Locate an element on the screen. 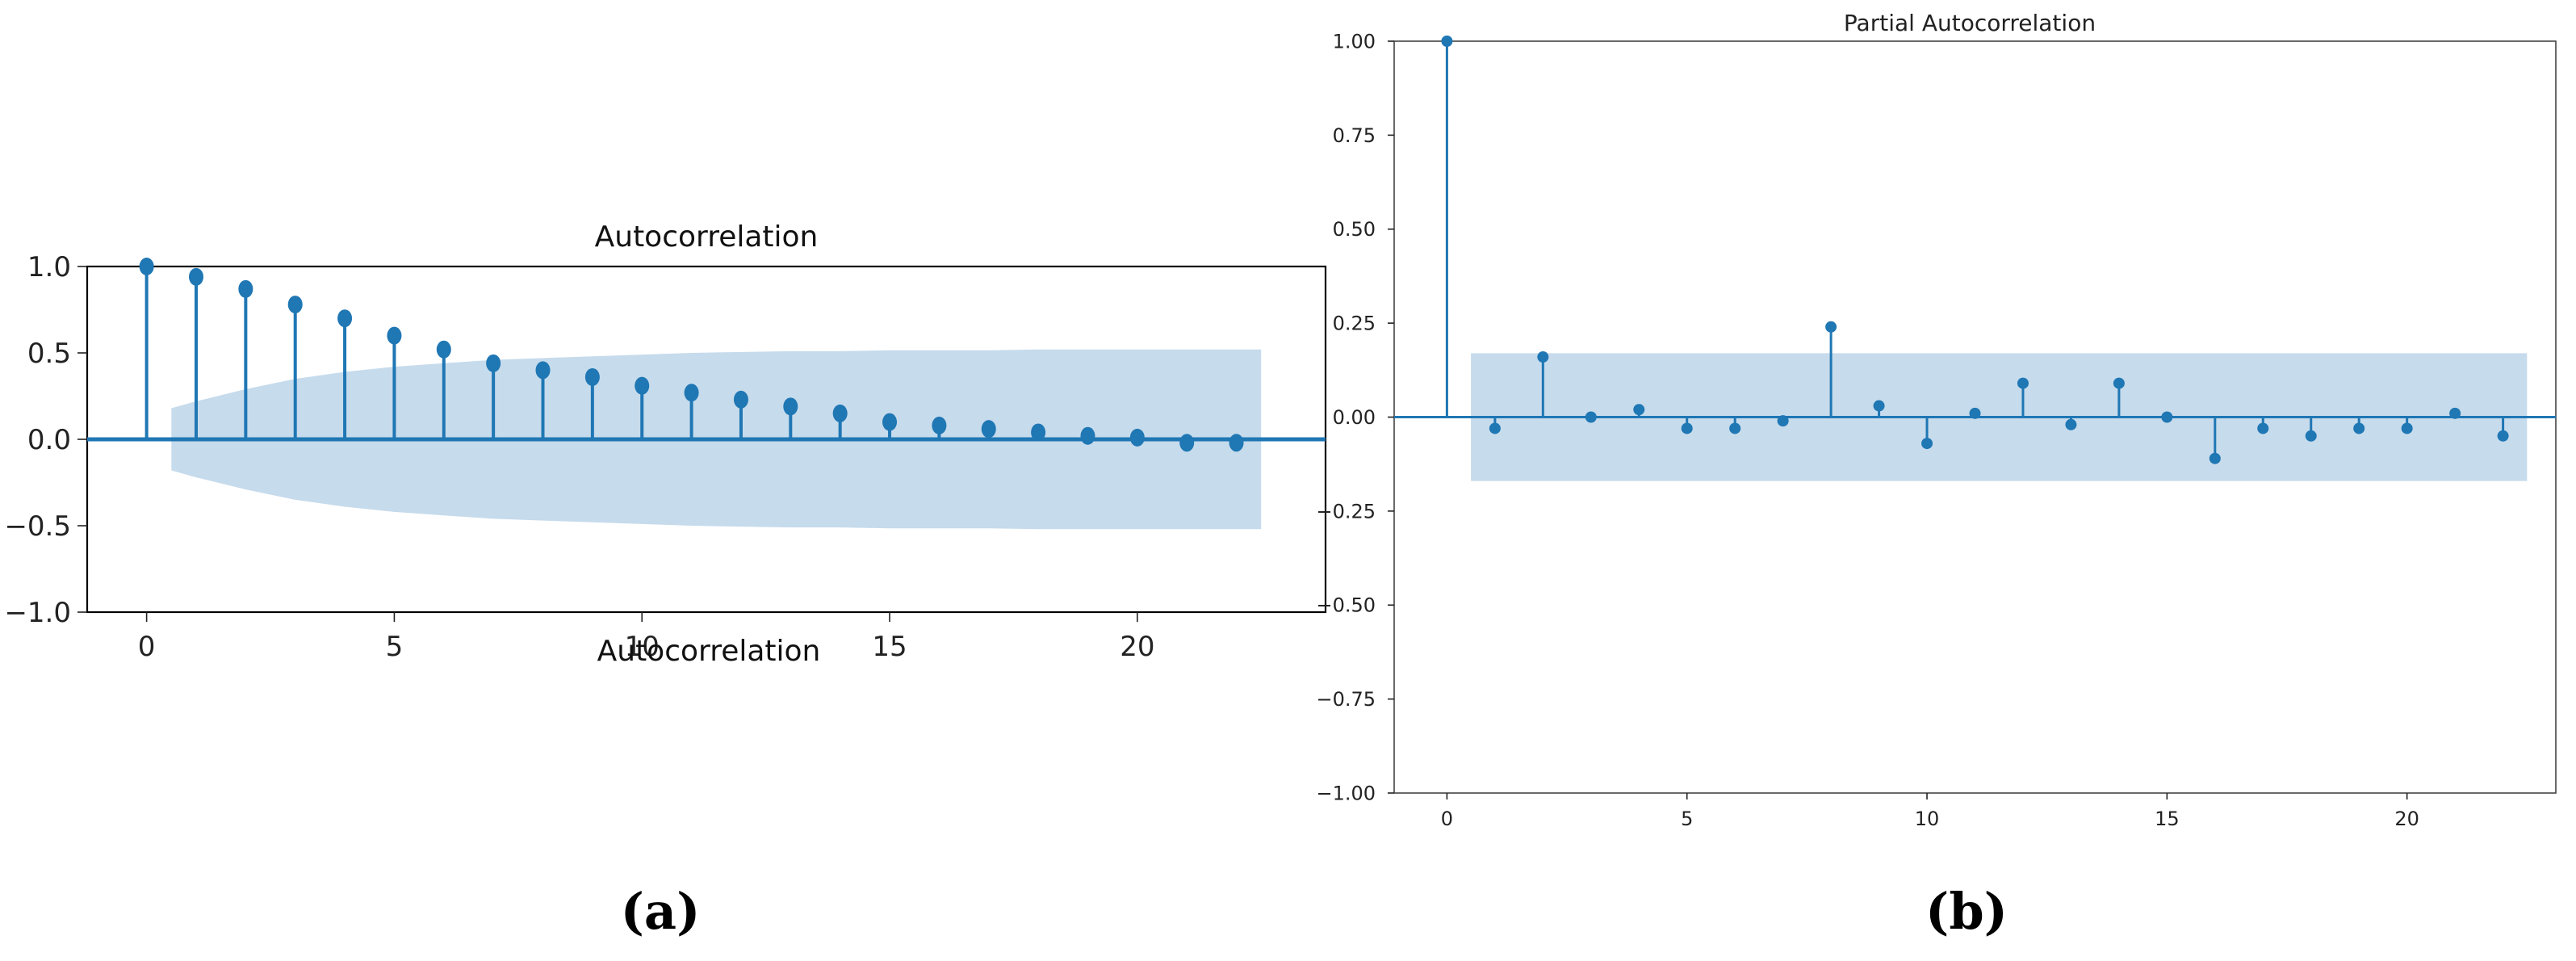 This screenshot has width=2576, height=961. y-tick-label: −1.00 is located at coordinates (1346, 793).